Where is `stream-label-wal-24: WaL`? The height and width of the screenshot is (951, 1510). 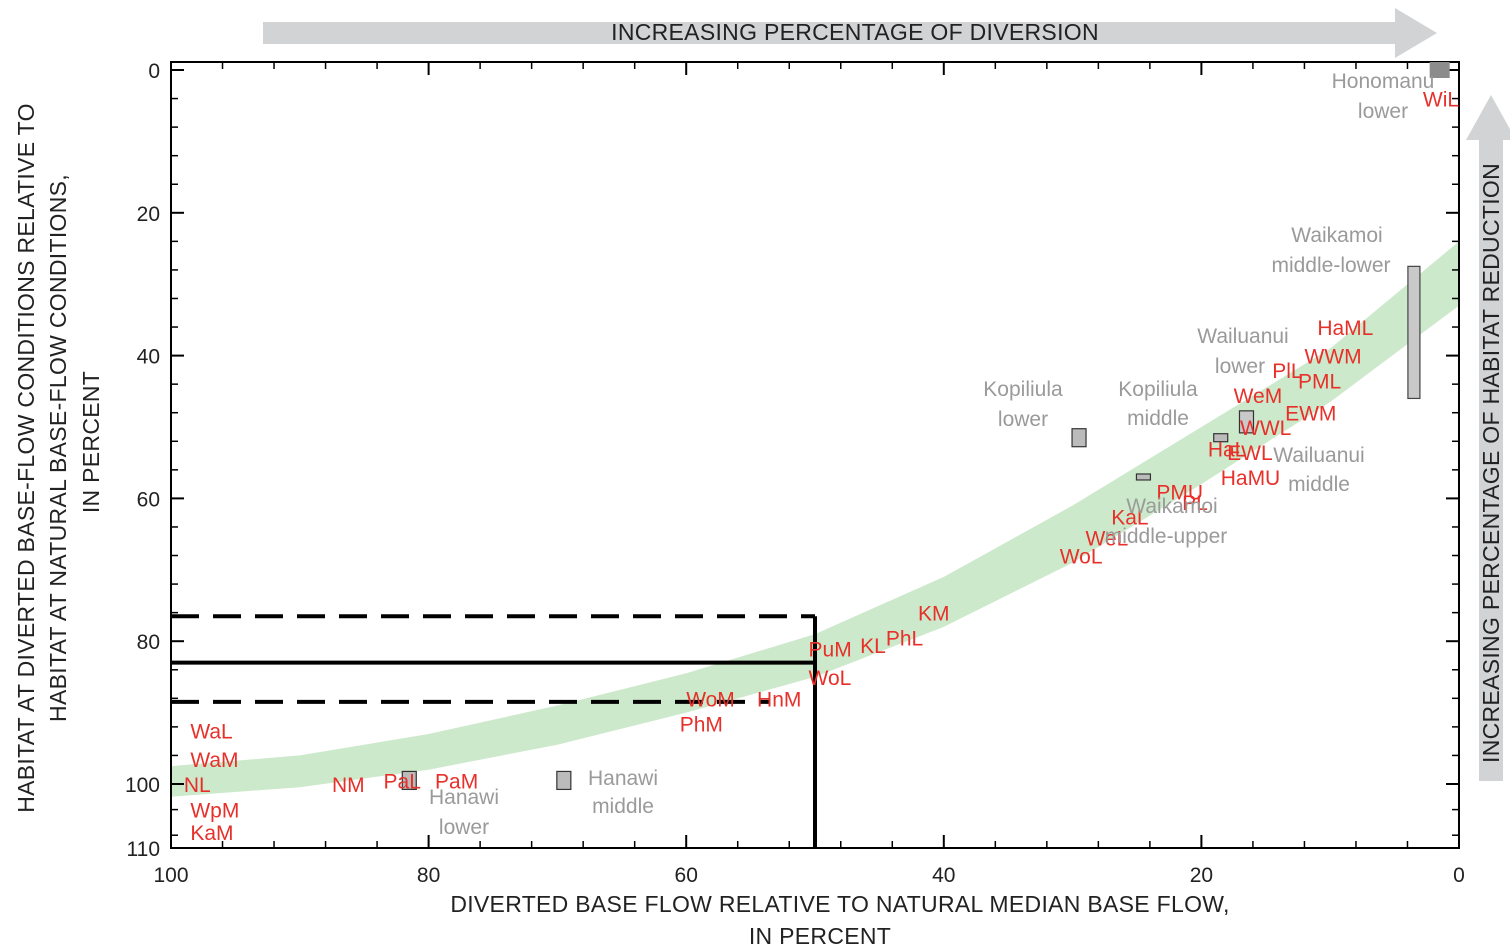
stream-label-wal-24: WaL is located at coordinates (211, 731).